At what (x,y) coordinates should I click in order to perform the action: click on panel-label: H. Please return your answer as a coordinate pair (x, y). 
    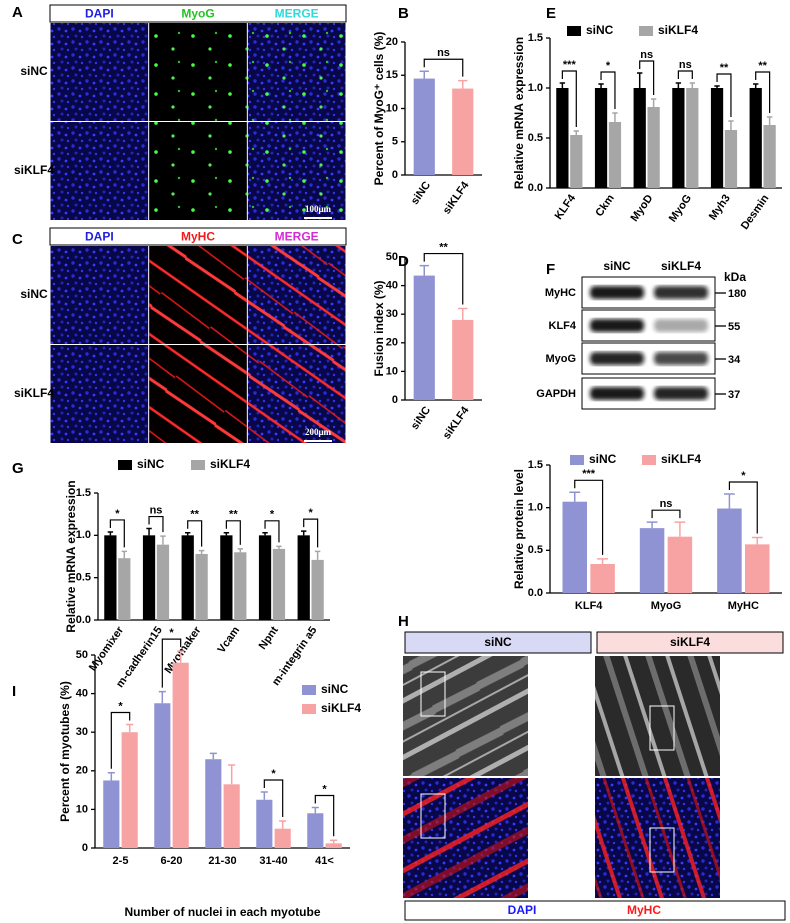
    Looking at the image, I should click on (403, 621).